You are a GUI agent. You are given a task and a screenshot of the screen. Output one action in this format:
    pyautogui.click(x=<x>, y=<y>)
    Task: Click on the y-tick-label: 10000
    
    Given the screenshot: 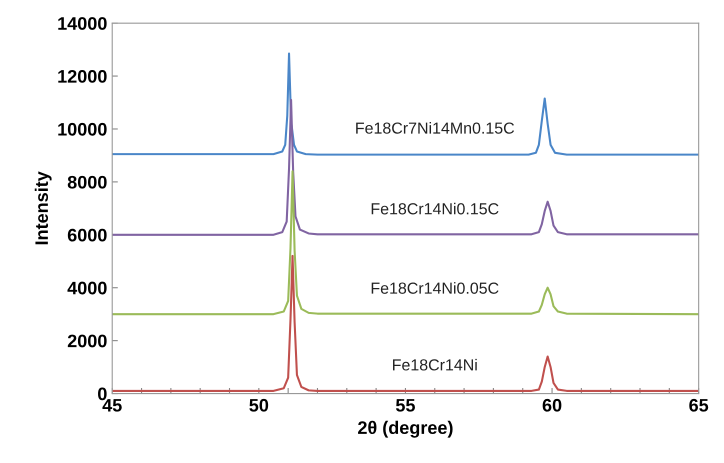 What is the action you would take?
    pyautogui.click(x=82, y=129)
    